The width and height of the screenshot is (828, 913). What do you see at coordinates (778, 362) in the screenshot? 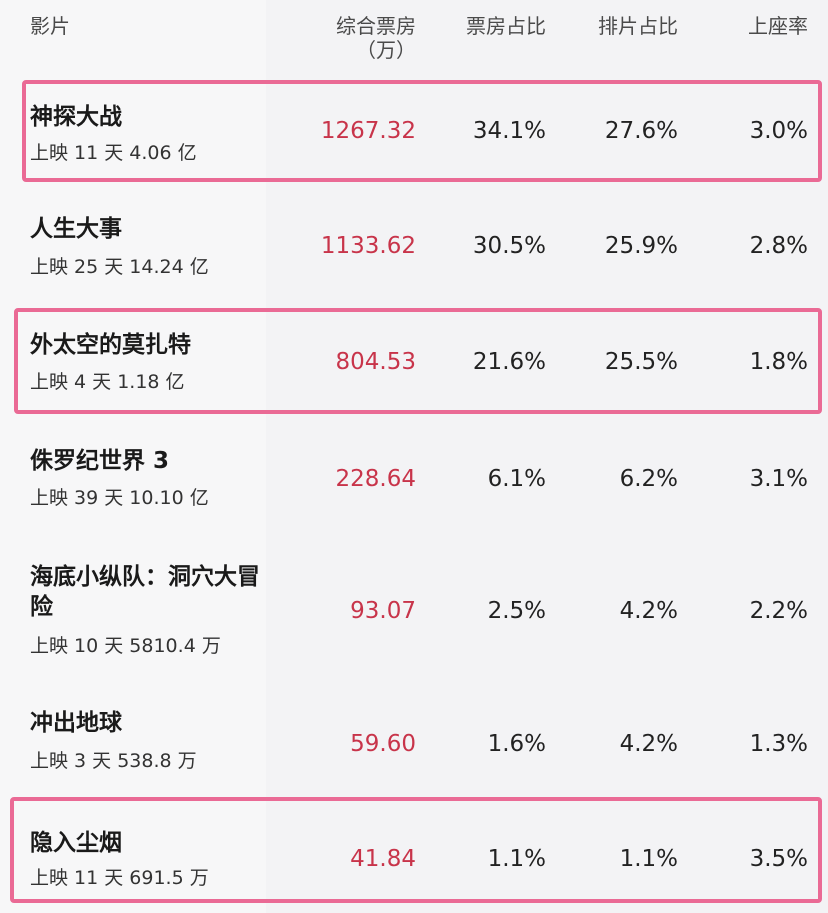
I see `seat-rate-value: 1.8%` at bounding box center [778, 362].